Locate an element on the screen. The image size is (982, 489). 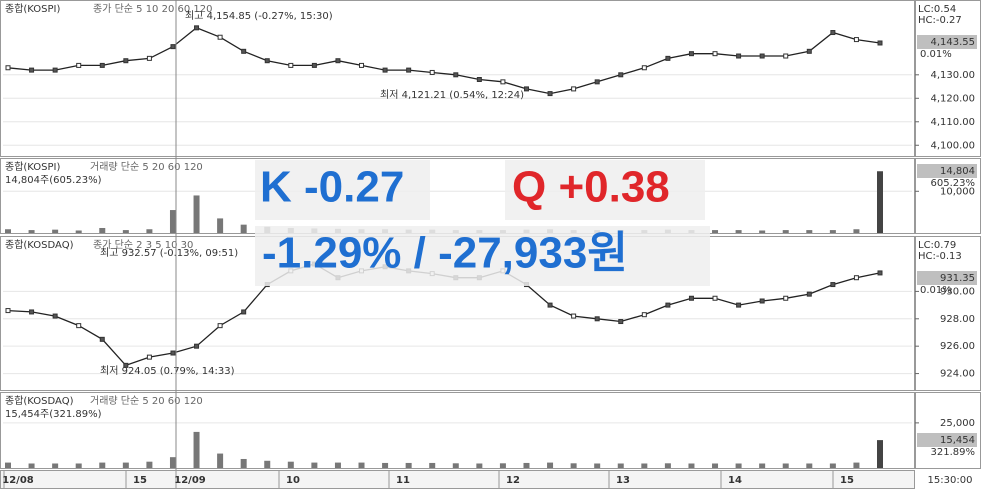
y-tick-label: 4,100.00 is located at coordinates (952, 145).